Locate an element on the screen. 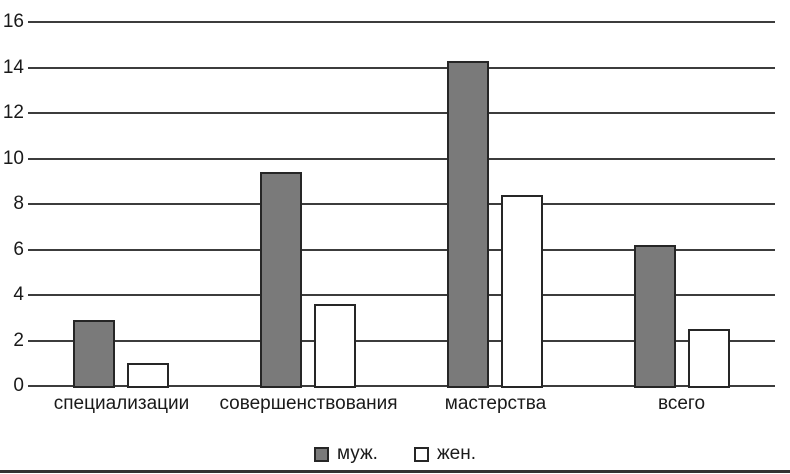 This screenshot has width=790, height=474. y-tick-label: 2 is located at coordinates (18, 340).